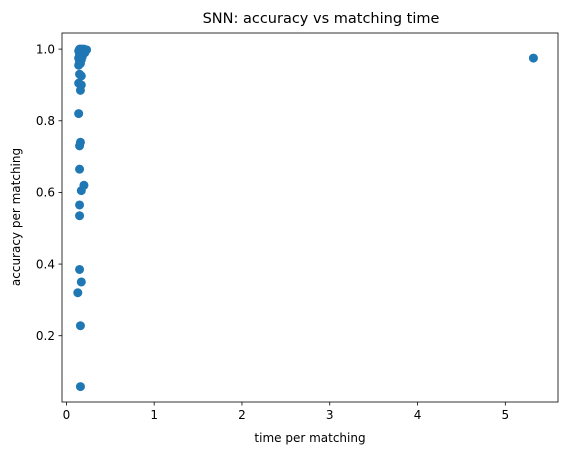  What do you see at coordinates (45, 121) in the screenshot?
I see `y-tick-label-3: 0.8` at bounding box center [45, 121].